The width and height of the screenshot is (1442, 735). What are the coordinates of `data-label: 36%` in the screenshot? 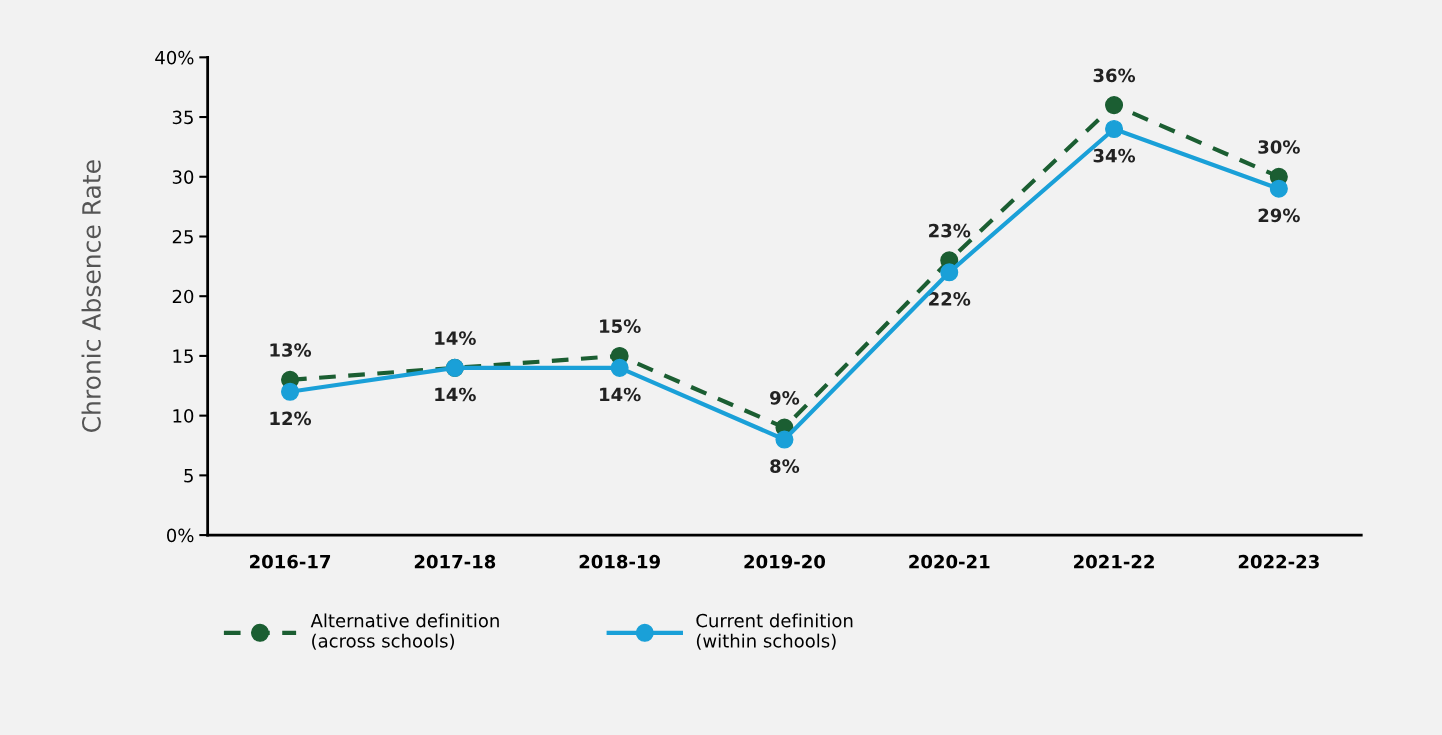 It's located at (1114, 75).